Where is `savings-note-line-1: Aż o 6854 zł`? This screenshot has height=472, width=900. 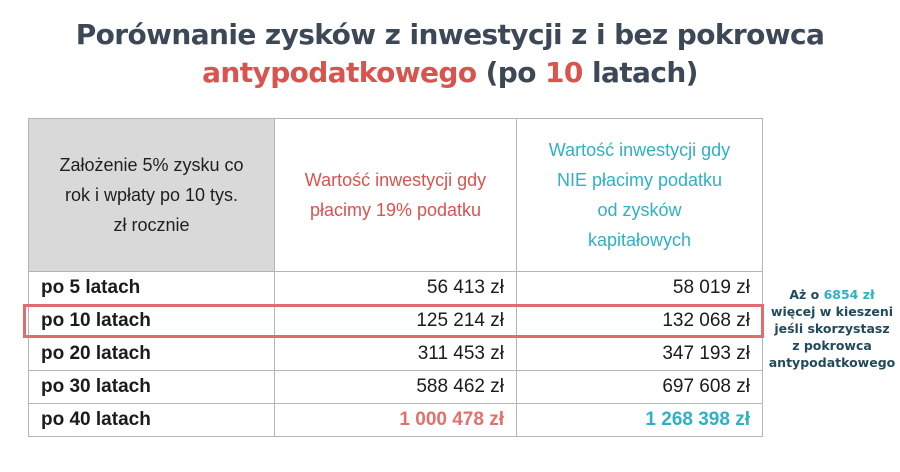
savings-note-line-1: Aż o 6854 zł is located at coordinates (832, 294).